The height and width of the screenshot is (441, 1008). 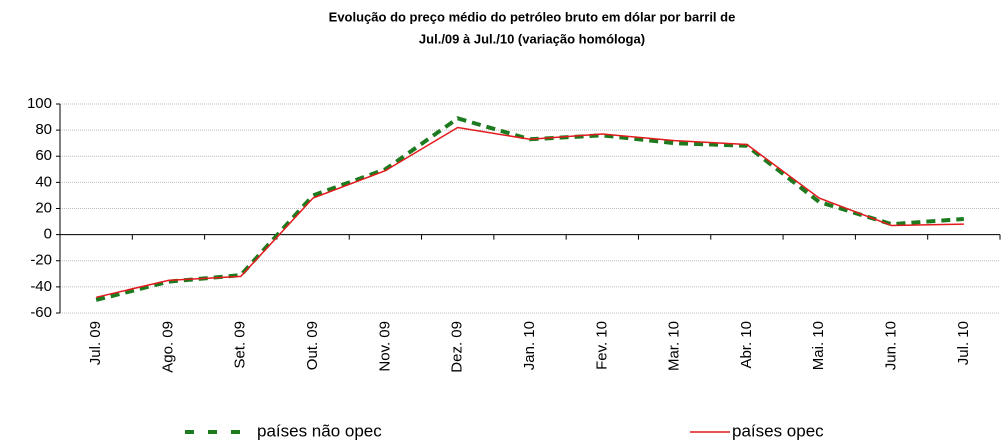 I want to click on x-tick-label: Out. 09, so click(x=312, y=345).